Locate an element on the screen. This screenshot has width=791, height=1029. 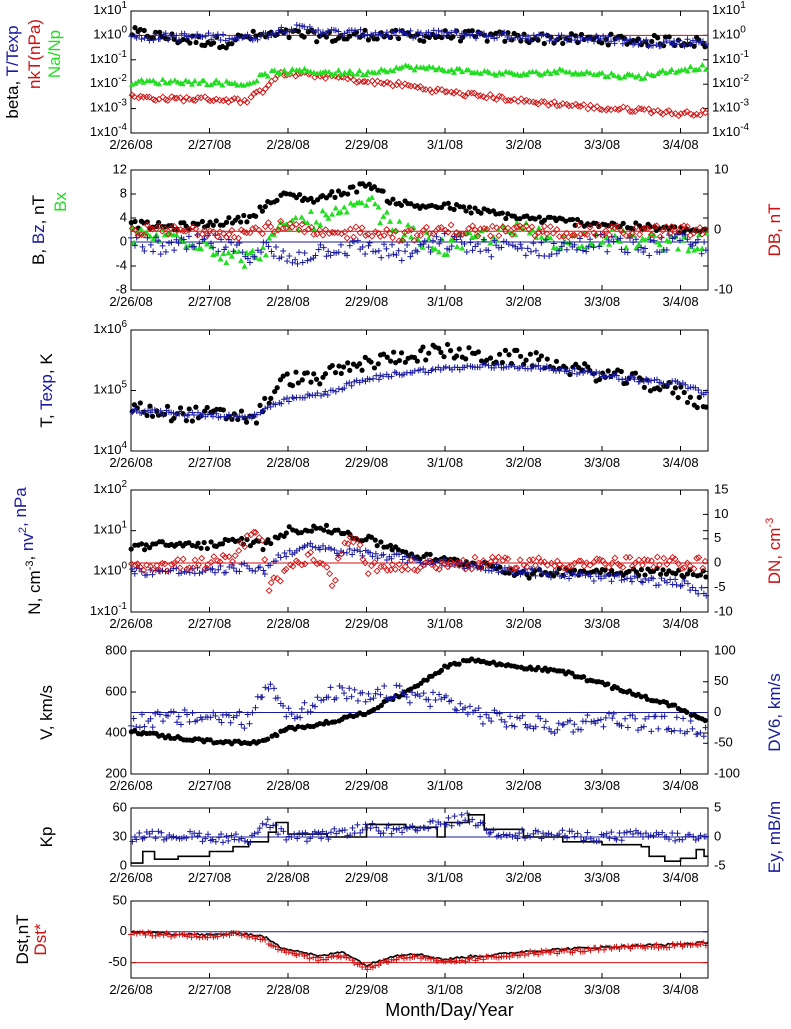
y-tick-label-left: 1x10⁴ is located at coordinates (110, 449).